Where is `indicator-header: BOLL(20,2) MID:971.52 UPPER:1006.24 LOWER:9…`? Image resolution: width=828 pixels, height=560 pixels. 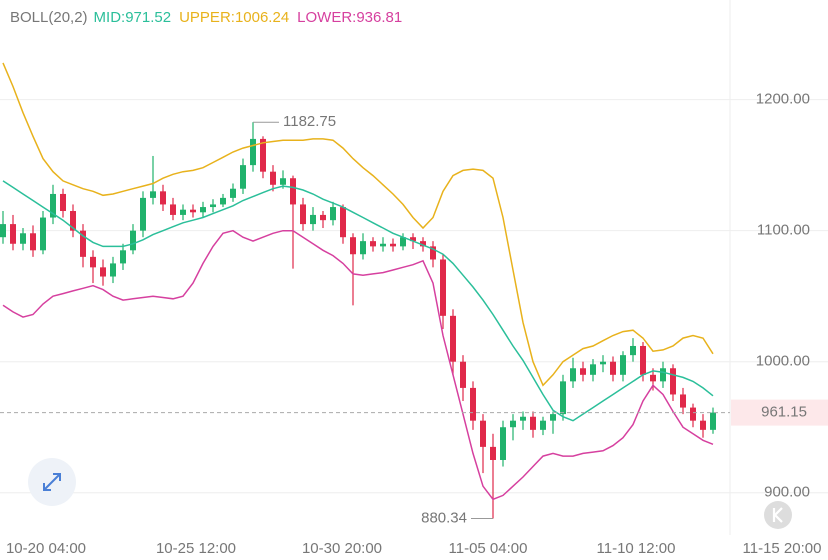 indicator-header: BOLL(20,2) MID:971.52 UPPER:1006.24 LOWER:9… is located at coordinates (206, 17).